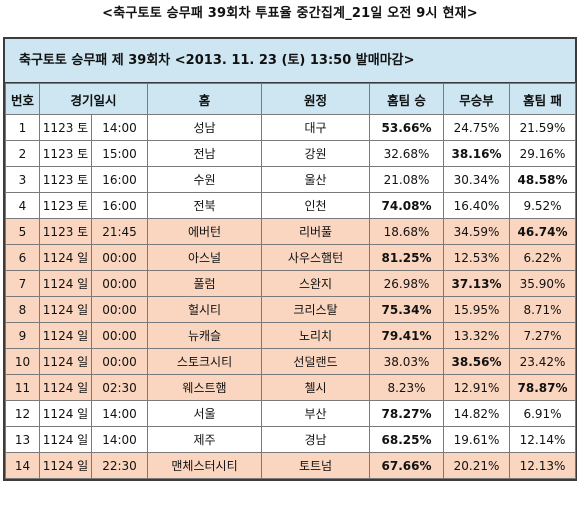 This screenshot has height=510, width=580. I want to click on cell-win: 68.25%, so click(407, 439).